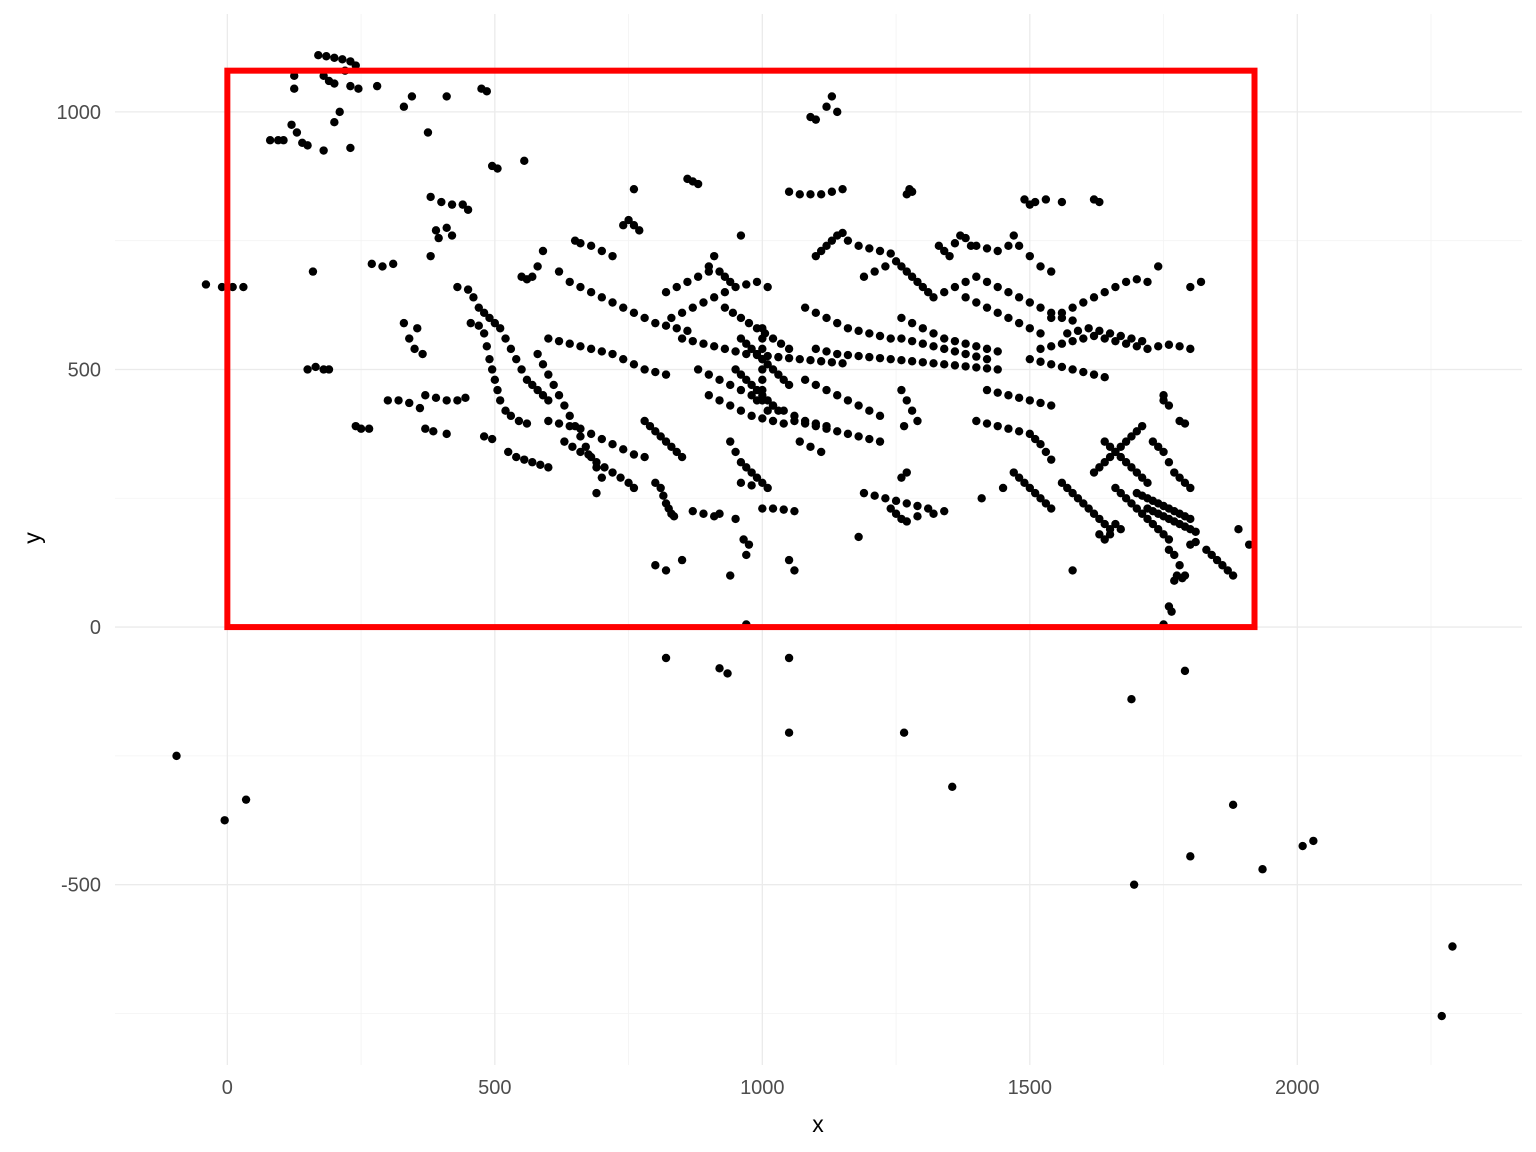  I want to click on y-tick-label: 1000, so click(79, 113).